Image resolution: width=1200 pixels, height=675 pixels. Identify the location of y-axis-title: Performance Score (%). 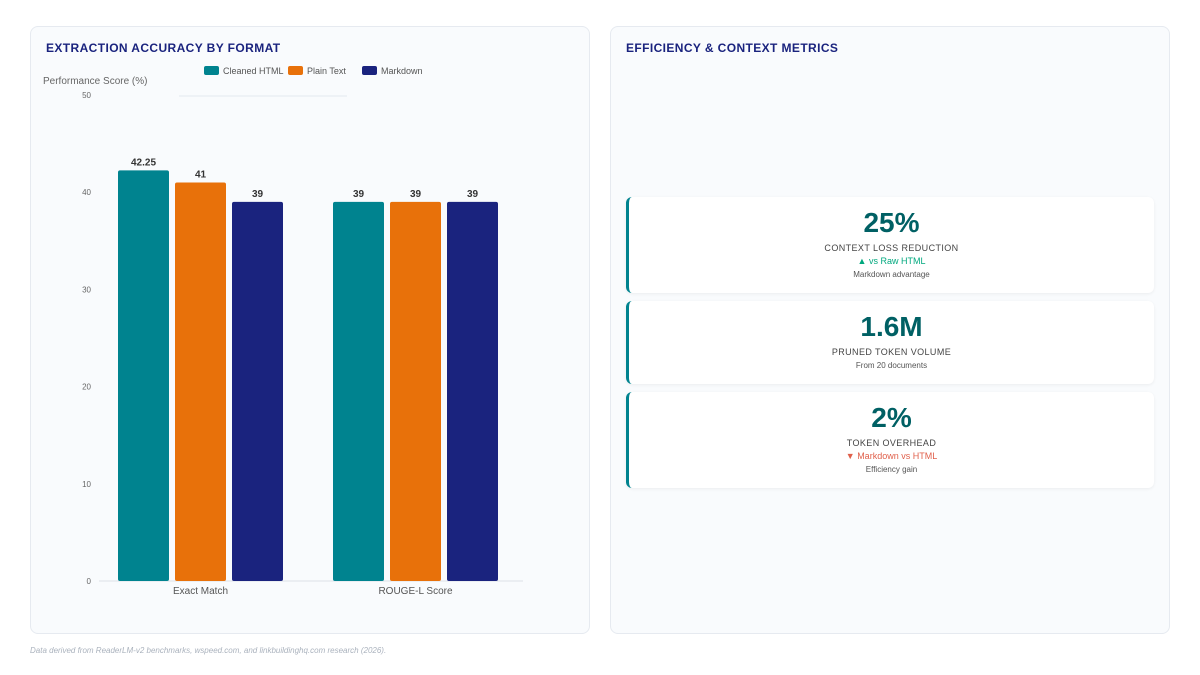
(95, 81).